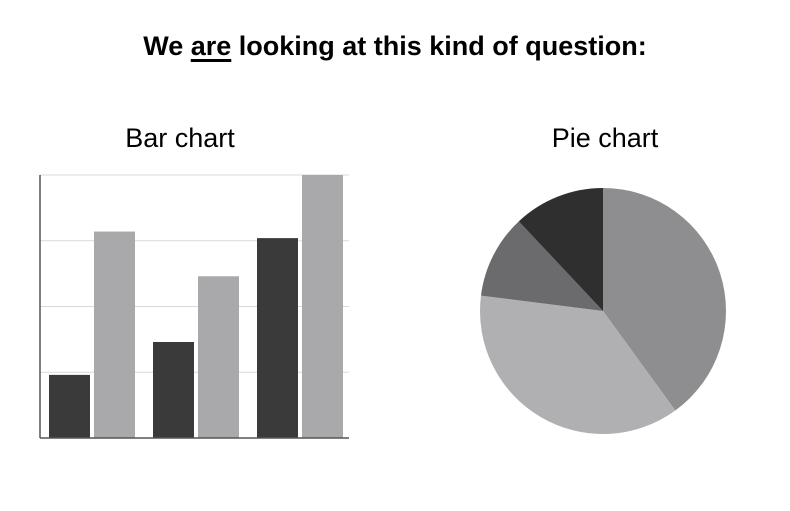  What do you see at coordinates (439, 46) in the screenshot?
I see `headline-text-after: looking at this kind of question:` at bounding box center [439, 46].